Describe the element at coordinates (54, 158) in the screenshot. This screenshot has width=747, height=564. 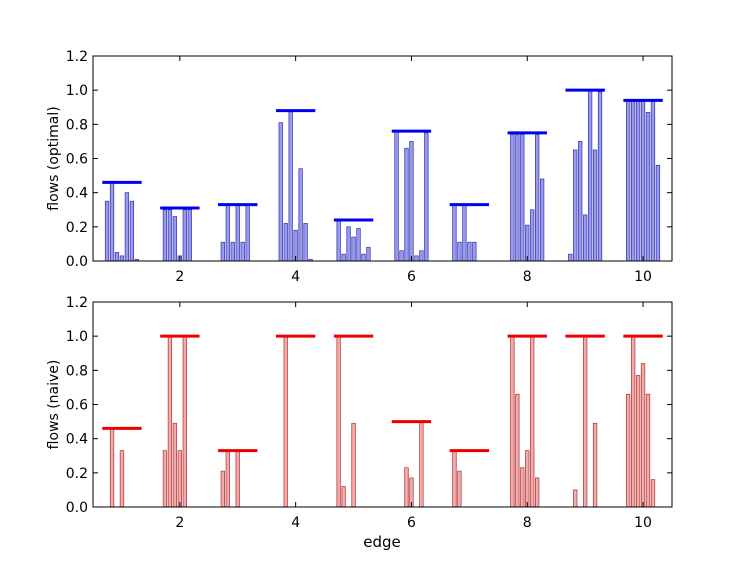
I see `y-axis-label: flows (optimal)` at that location.